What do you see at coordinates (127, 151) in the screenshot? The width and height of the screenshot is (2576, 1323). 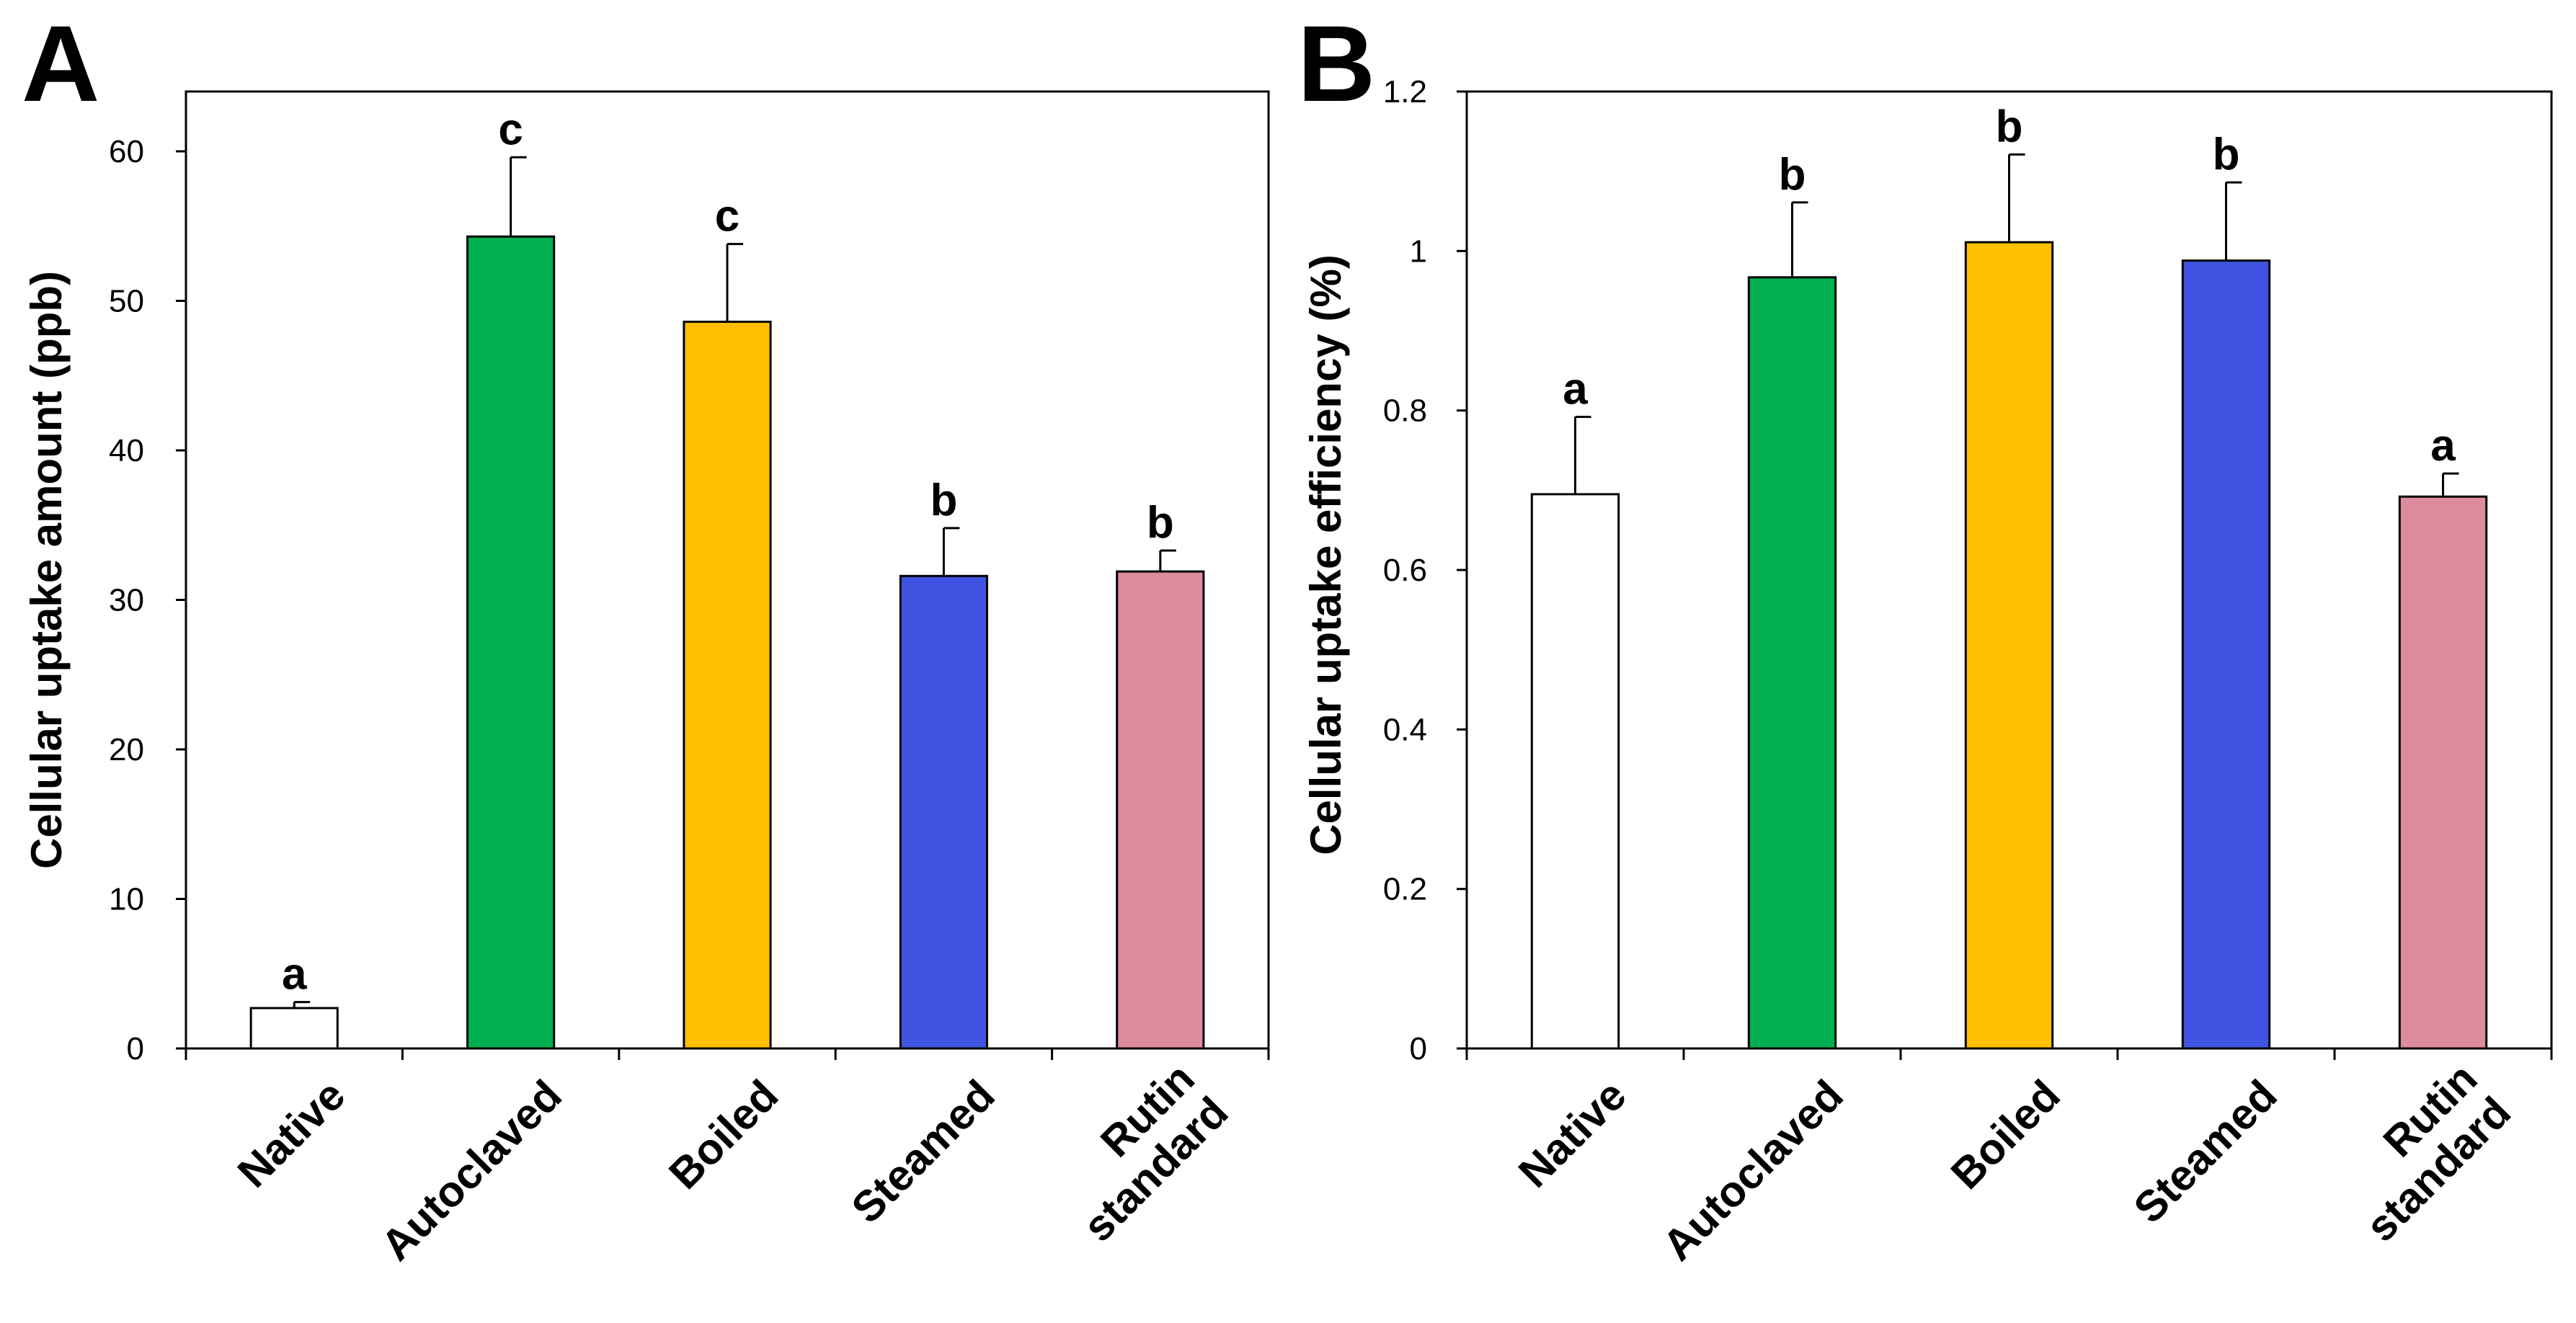 I see `y-tick-label: 60` at bounding box center [127, 151].